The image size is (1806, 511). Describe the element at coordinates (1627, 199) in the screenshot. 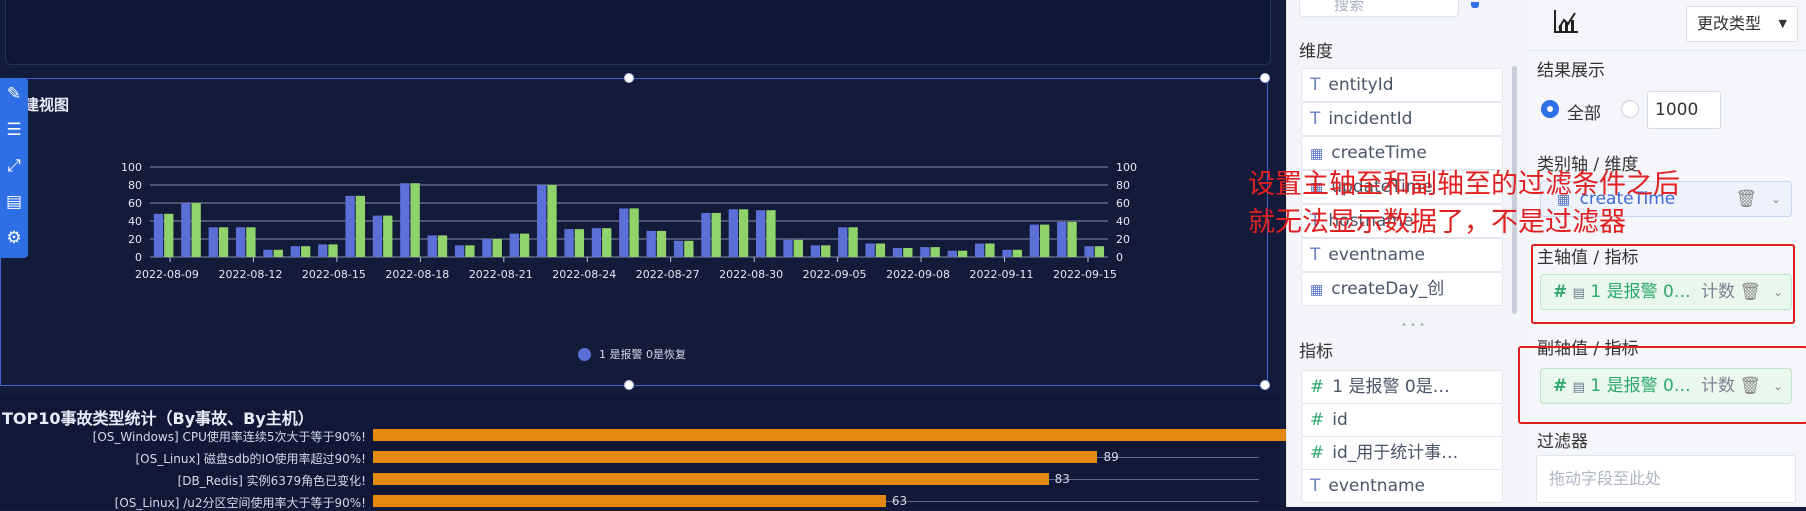

I see `category-pill-label: createTime` at that location.